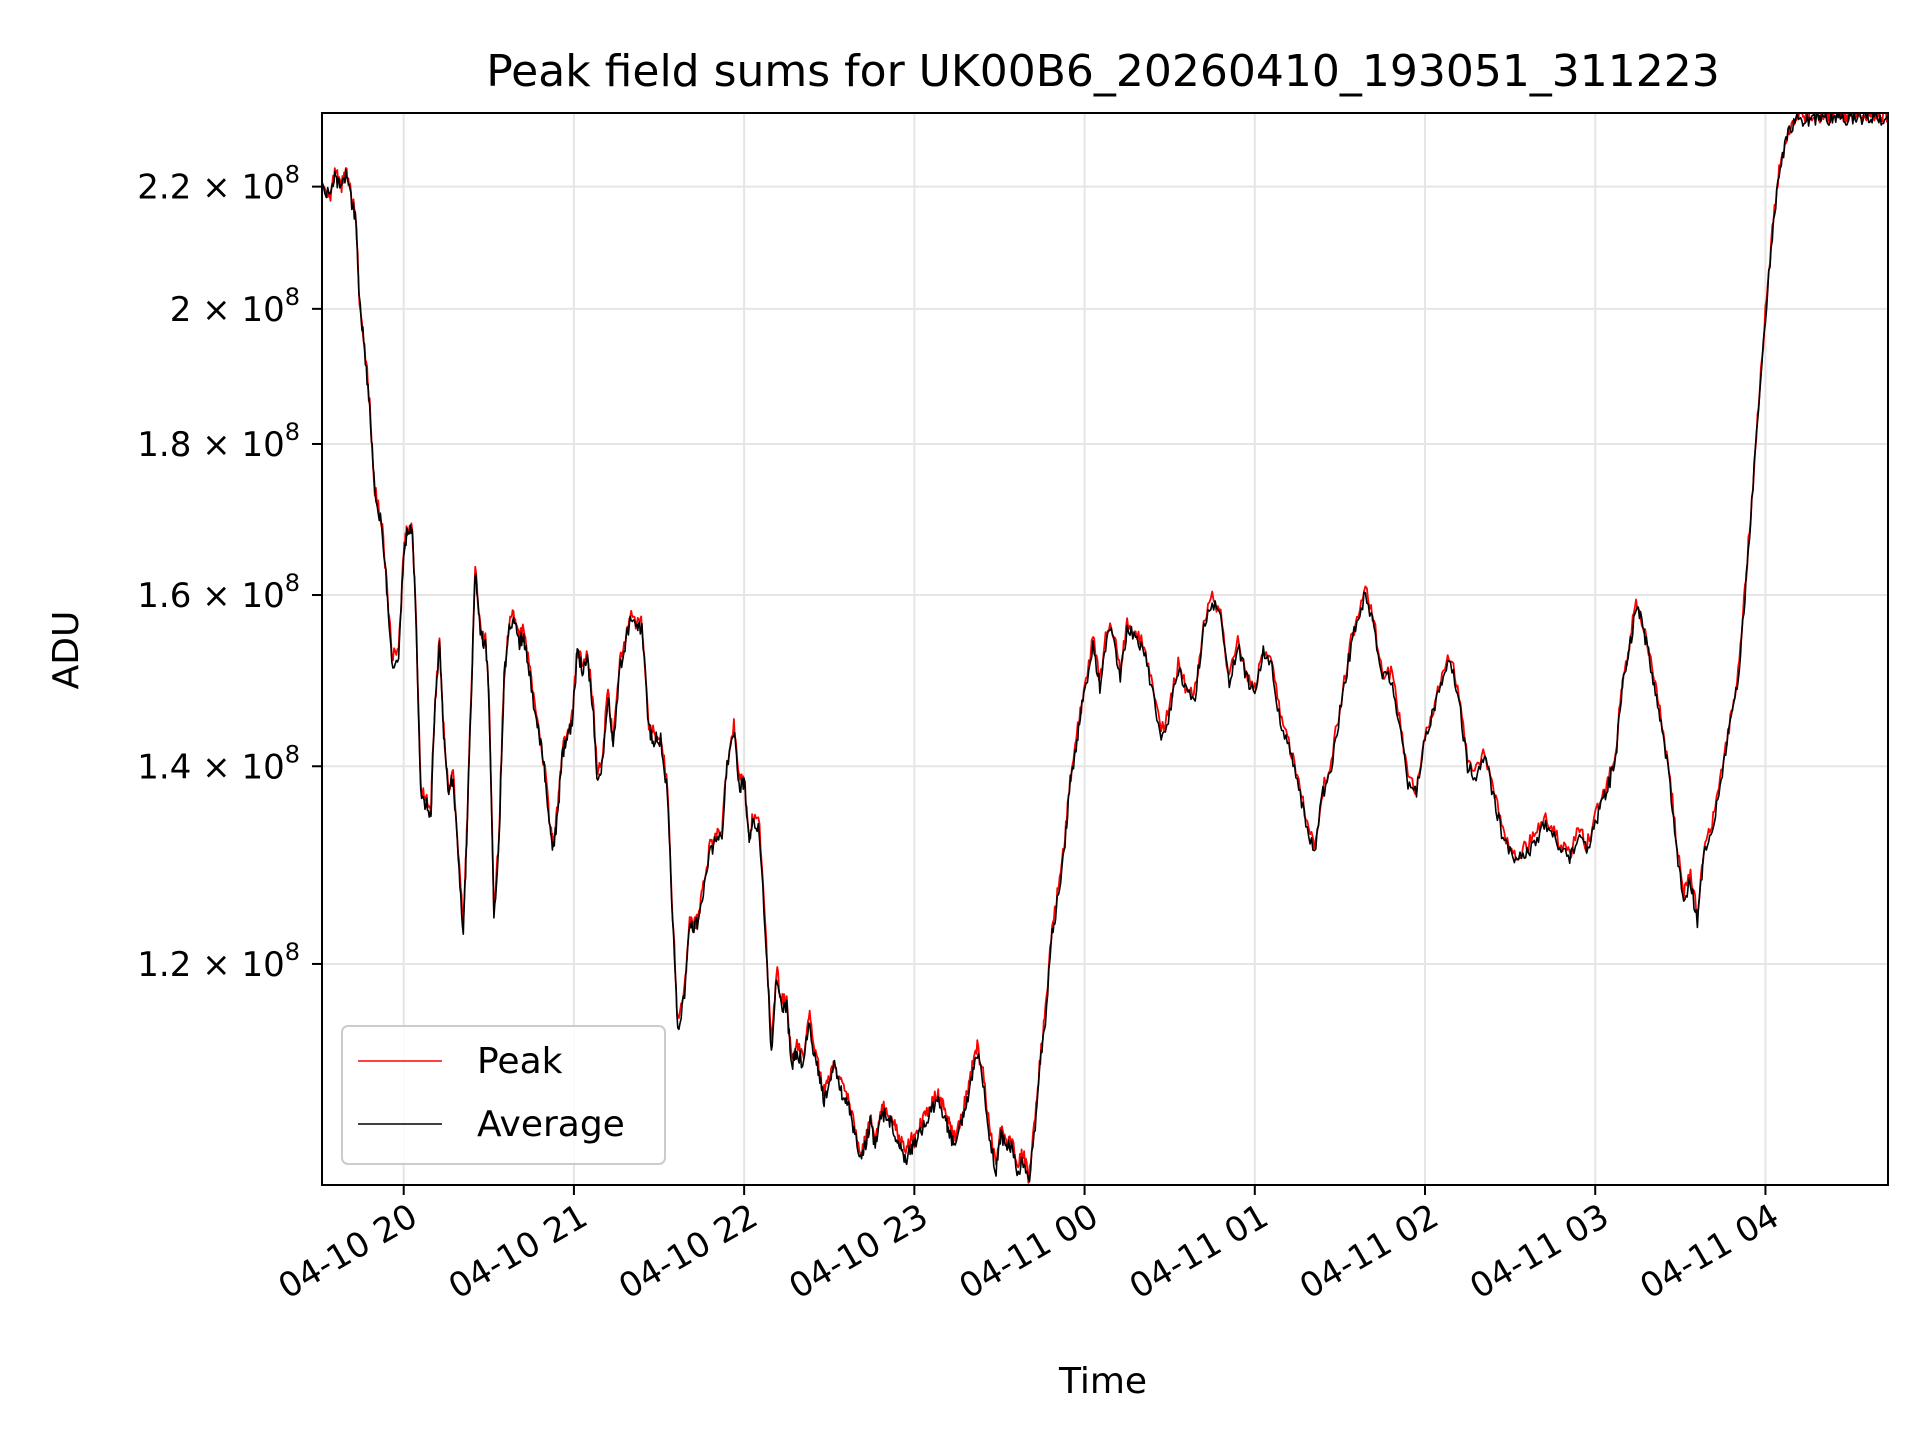  Describe the element at coordinates (520, 1061) in the screenshot. I see `legend-label-peak: Peak` at that location.